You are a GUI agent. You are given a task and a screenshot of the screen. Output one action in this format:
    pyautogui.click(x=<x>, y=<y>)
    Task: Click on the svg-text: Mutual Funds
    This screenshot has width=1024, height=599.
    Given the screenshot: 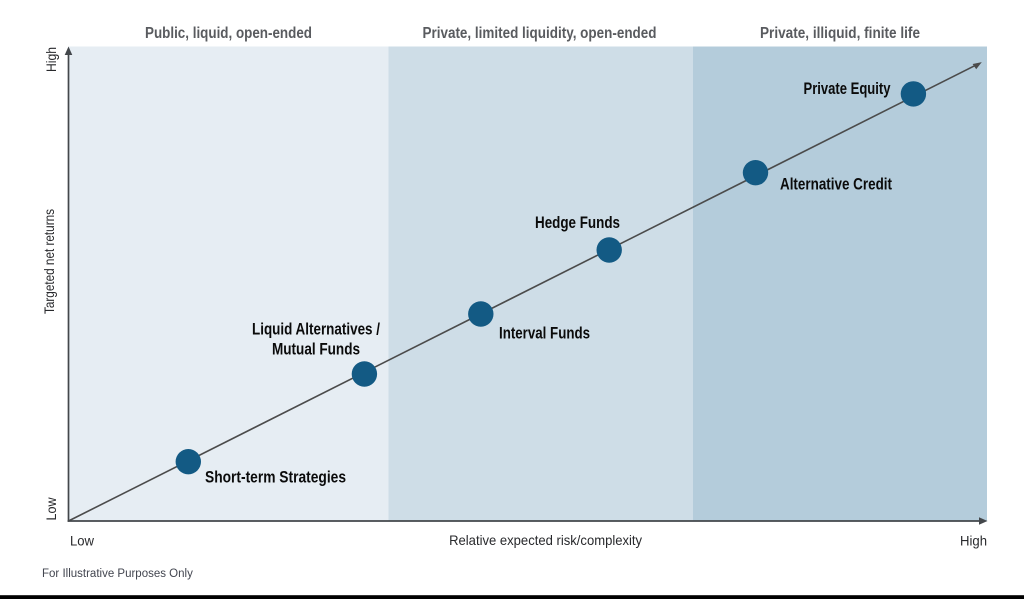 What is the action you would take?
    pyautogui.click(x=316, y=350)
    